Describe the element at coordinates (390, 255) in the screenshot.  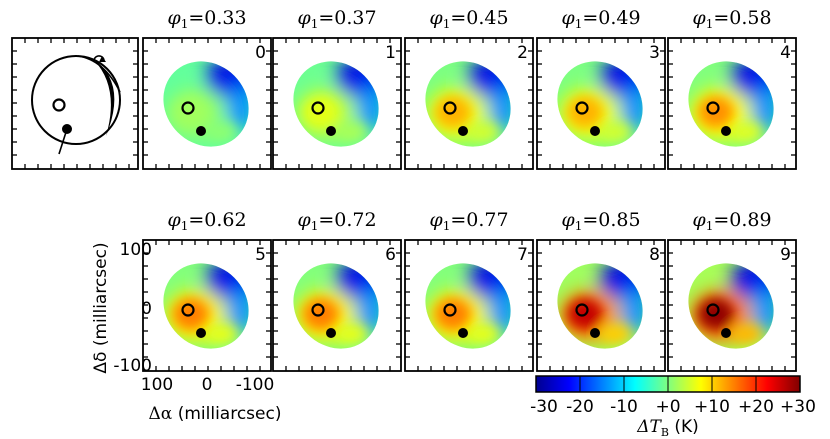
I see `panel-index-label: 6` at that location.